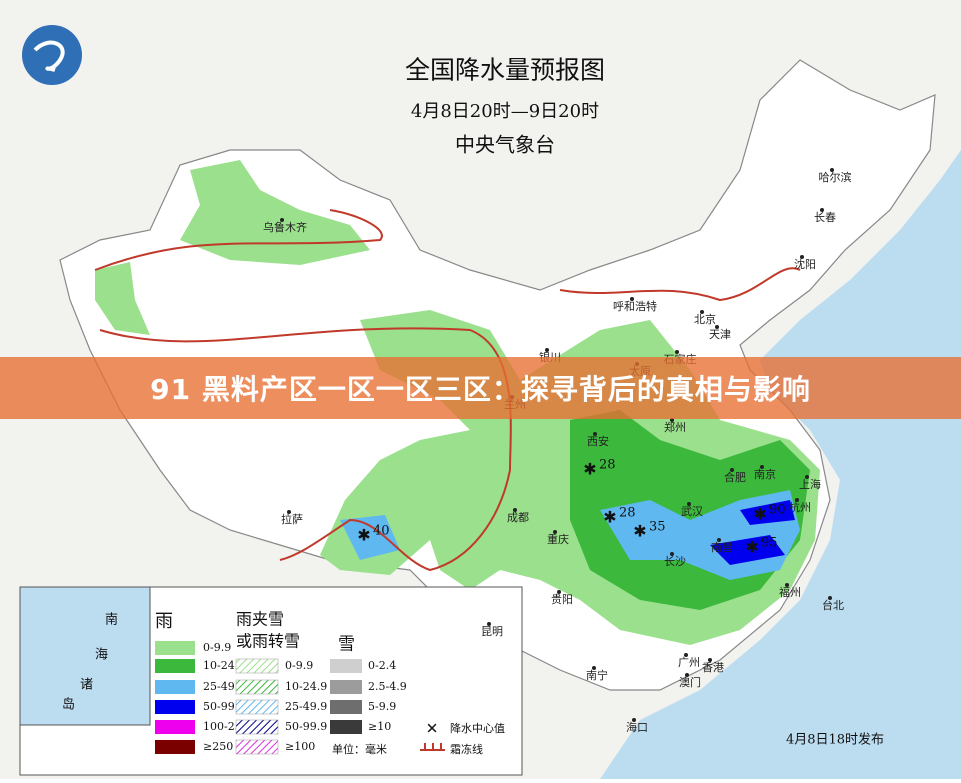  Describe the element at coordinates (765, 474) in the screenshot. I see `city-label: 南京` at that location.